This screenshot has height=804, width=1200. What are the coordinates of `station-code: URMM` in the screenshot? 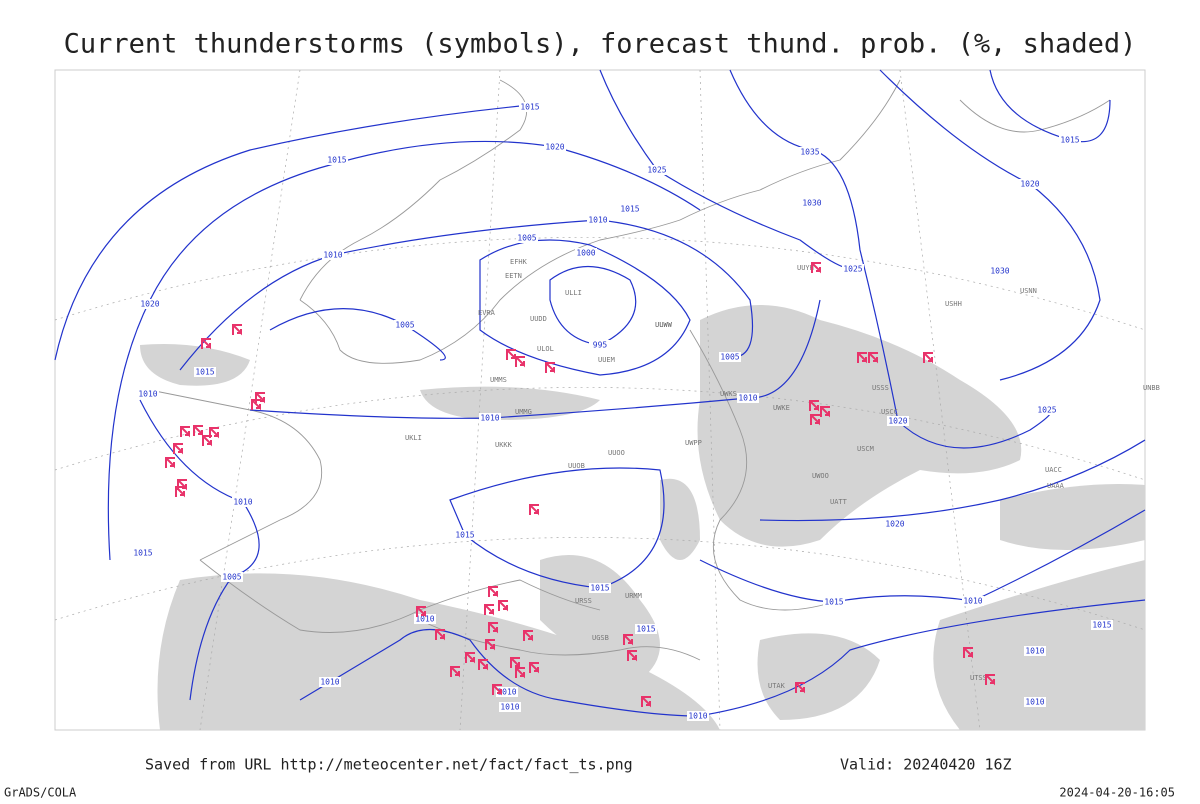 It's located at (633, 596).